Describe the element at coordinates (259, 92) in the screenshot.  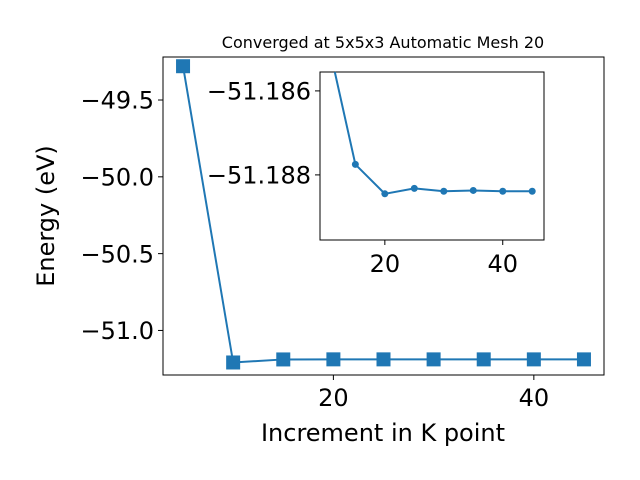
I see `y-tick-label: −51.186` at that location.